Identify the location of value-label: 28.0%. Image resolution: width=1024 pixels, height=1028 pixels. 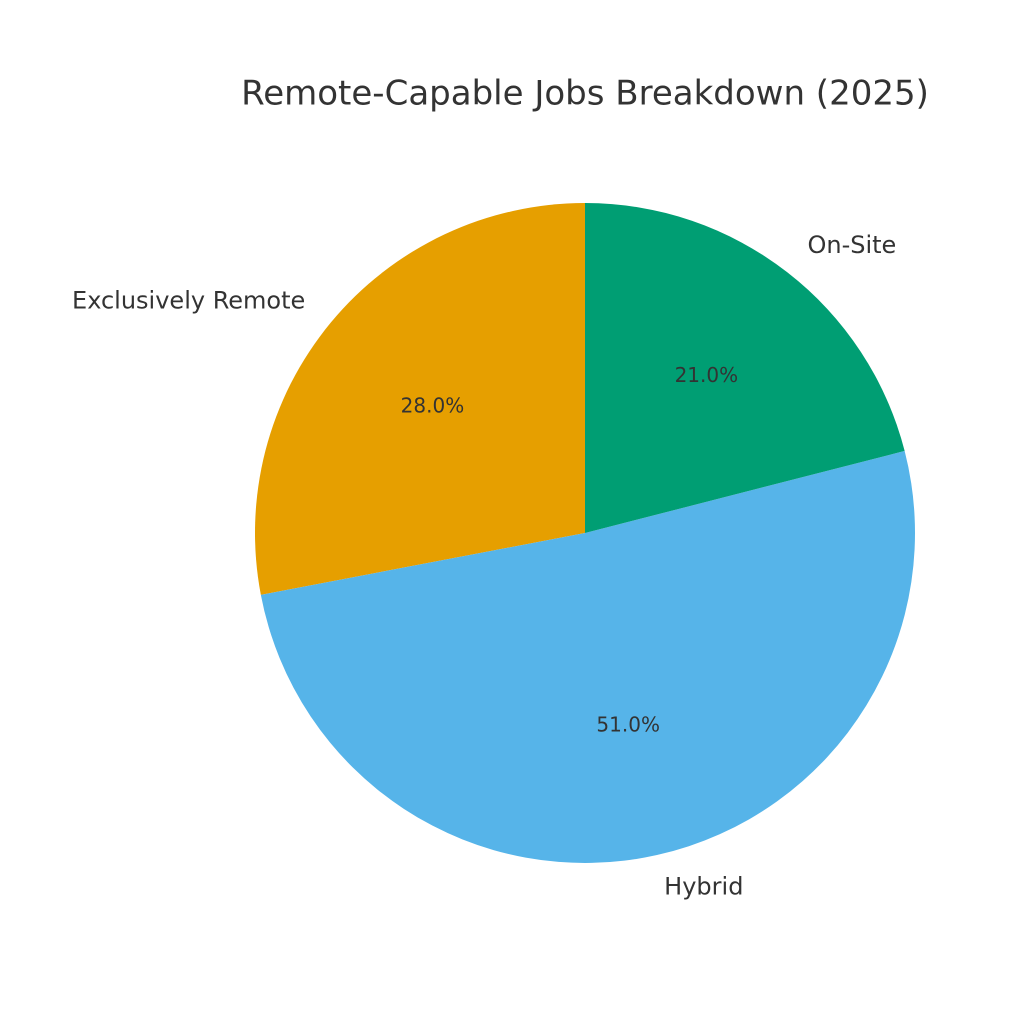
(433, 405).